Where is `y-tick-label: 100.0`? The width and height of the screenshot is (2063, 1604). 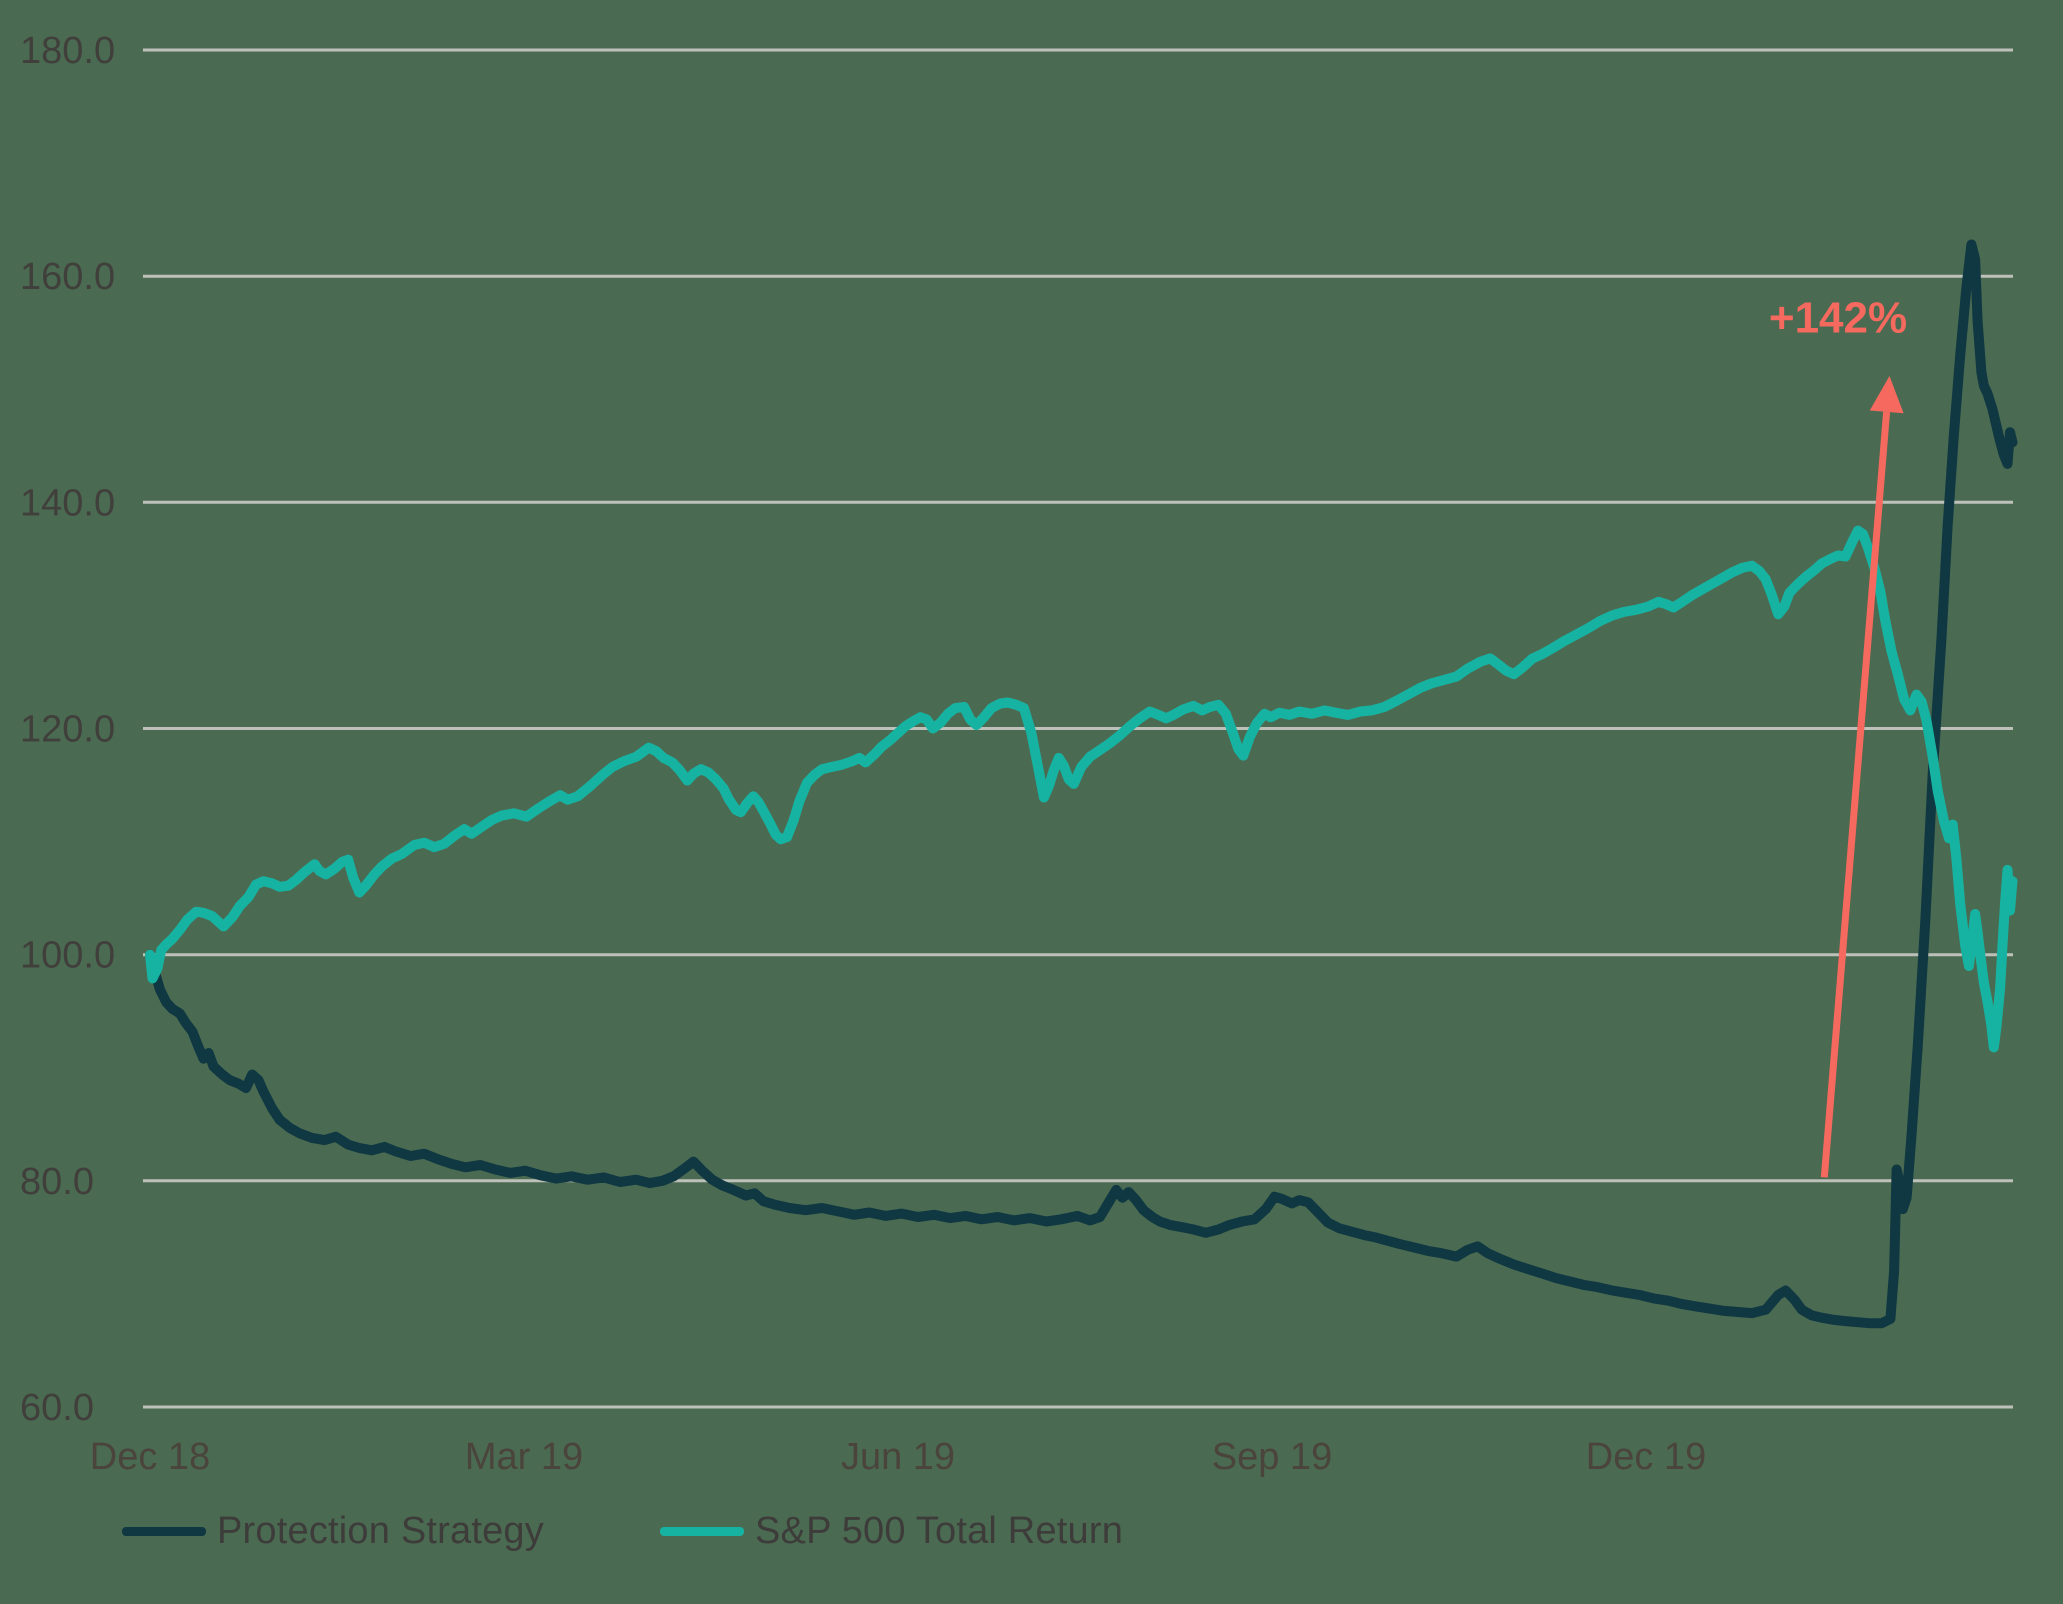 y-tick-label: 100.0 is located at coordinates (67, 956).